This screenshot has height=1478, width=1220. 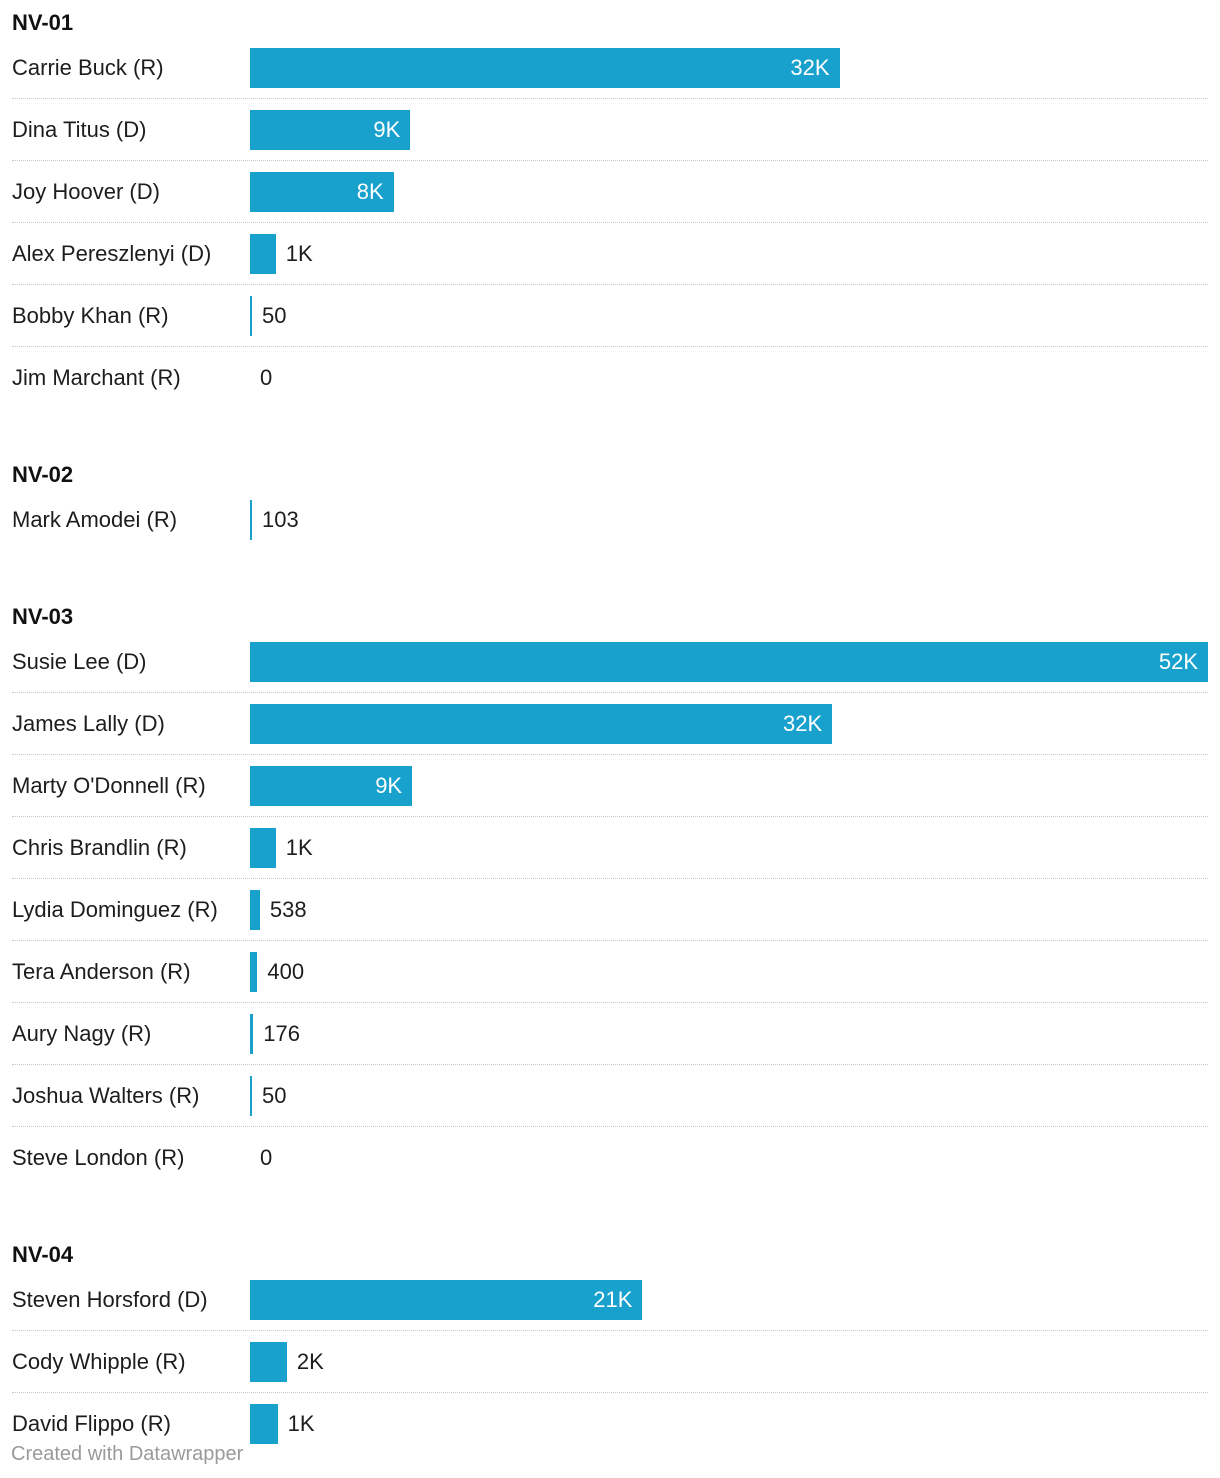 I want to click on row-label: Steve London (R), so click(x=98, y=1157).